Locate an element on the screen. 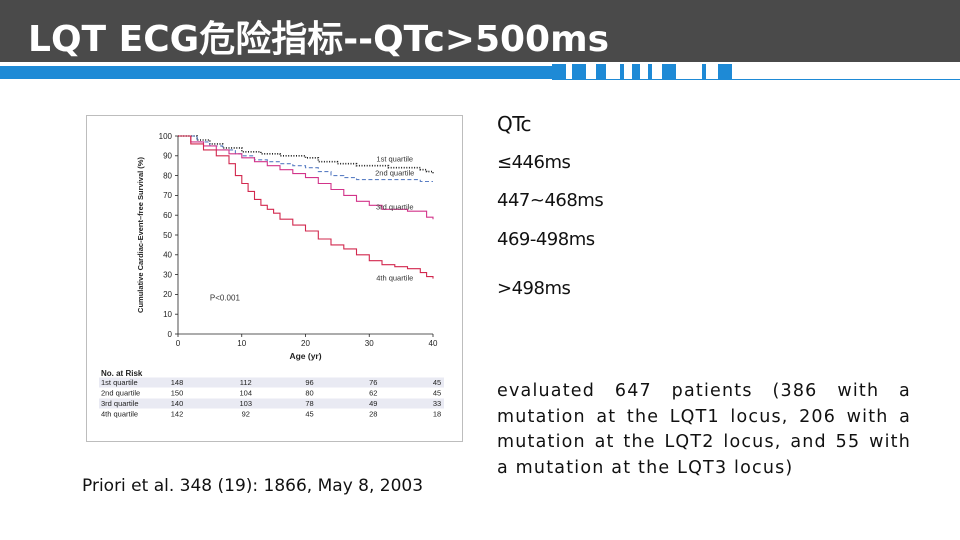 The width and height of the screenshot is (960, 540). y-tick-label: 30 is located at coordinates (167, 274).